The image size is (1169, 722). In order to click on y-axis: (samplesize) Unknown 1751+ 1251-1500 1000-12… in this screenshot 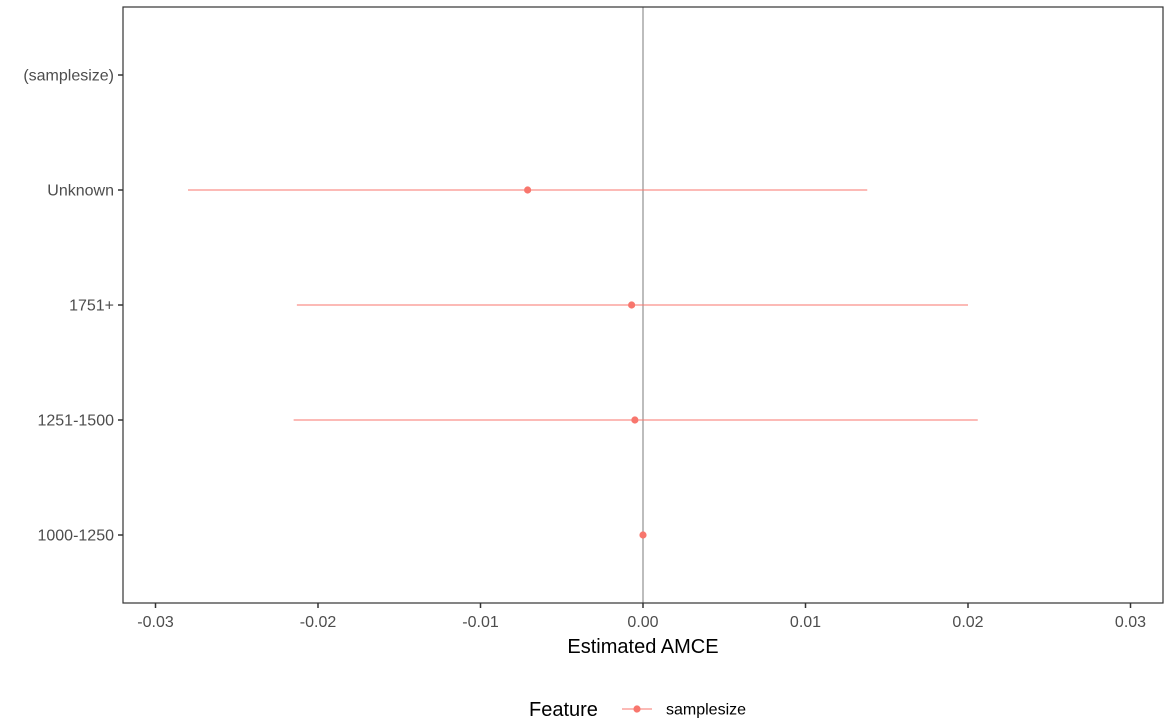, I will do `click(73, 306)`.